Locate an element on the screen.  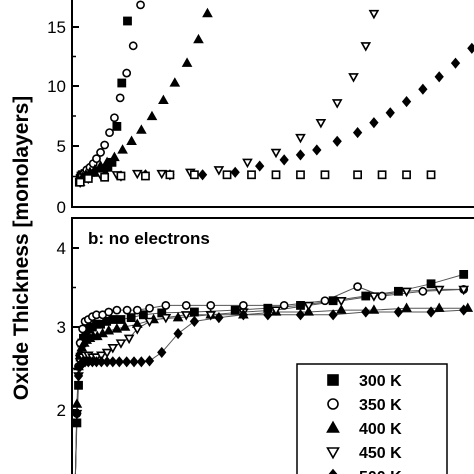
y-tick-label: 10 is located at coordinates (56, 86).